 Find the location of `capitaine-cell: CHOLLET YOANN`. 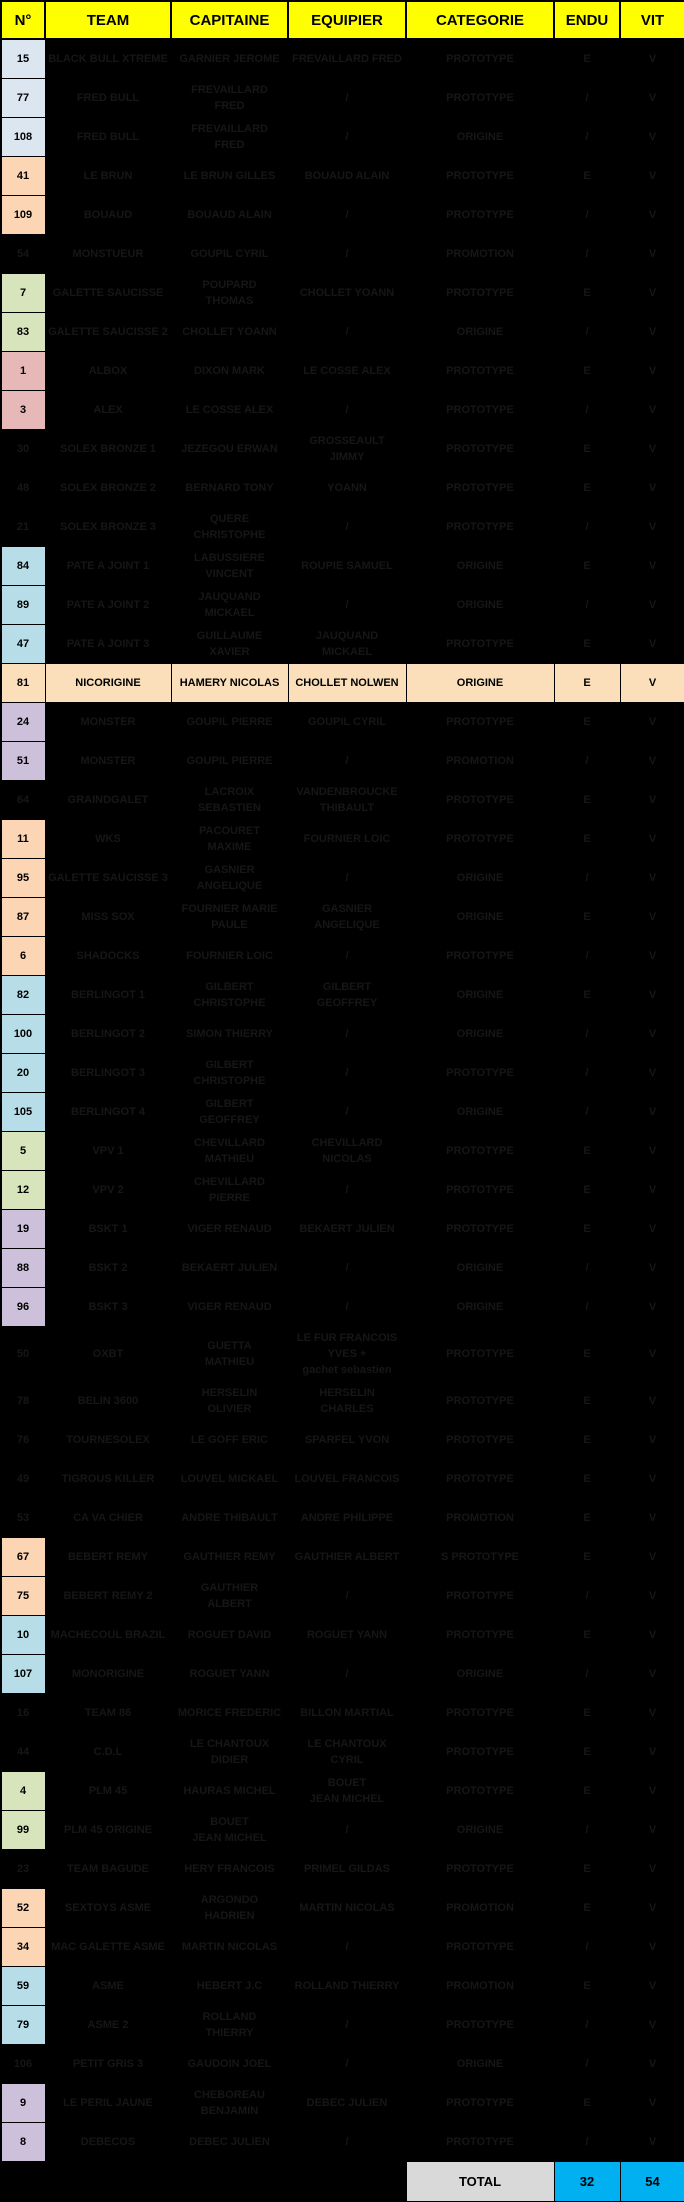

capitaine-cell: CHOLLET YOANN is located at coordinates (229, 332).